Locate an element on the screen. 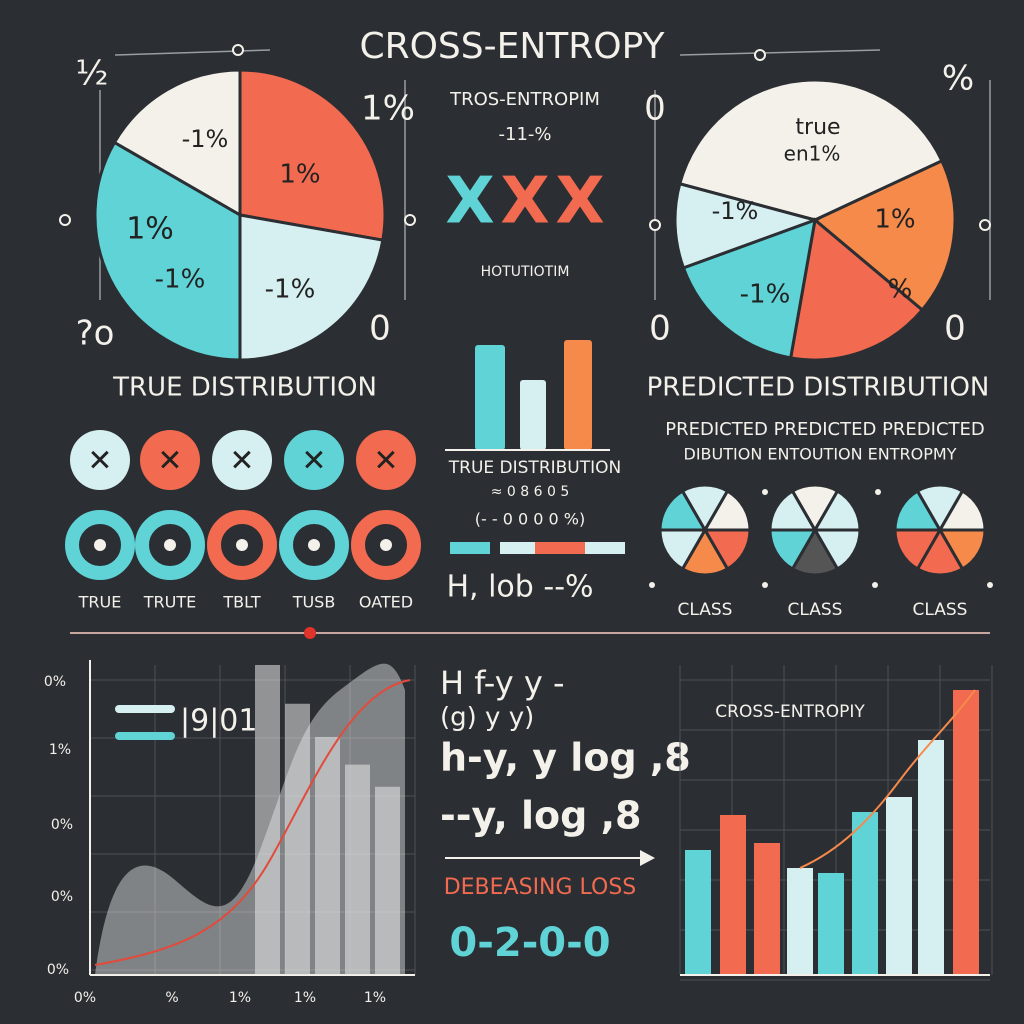  label: TBLT is located at coordinates (241, 602).